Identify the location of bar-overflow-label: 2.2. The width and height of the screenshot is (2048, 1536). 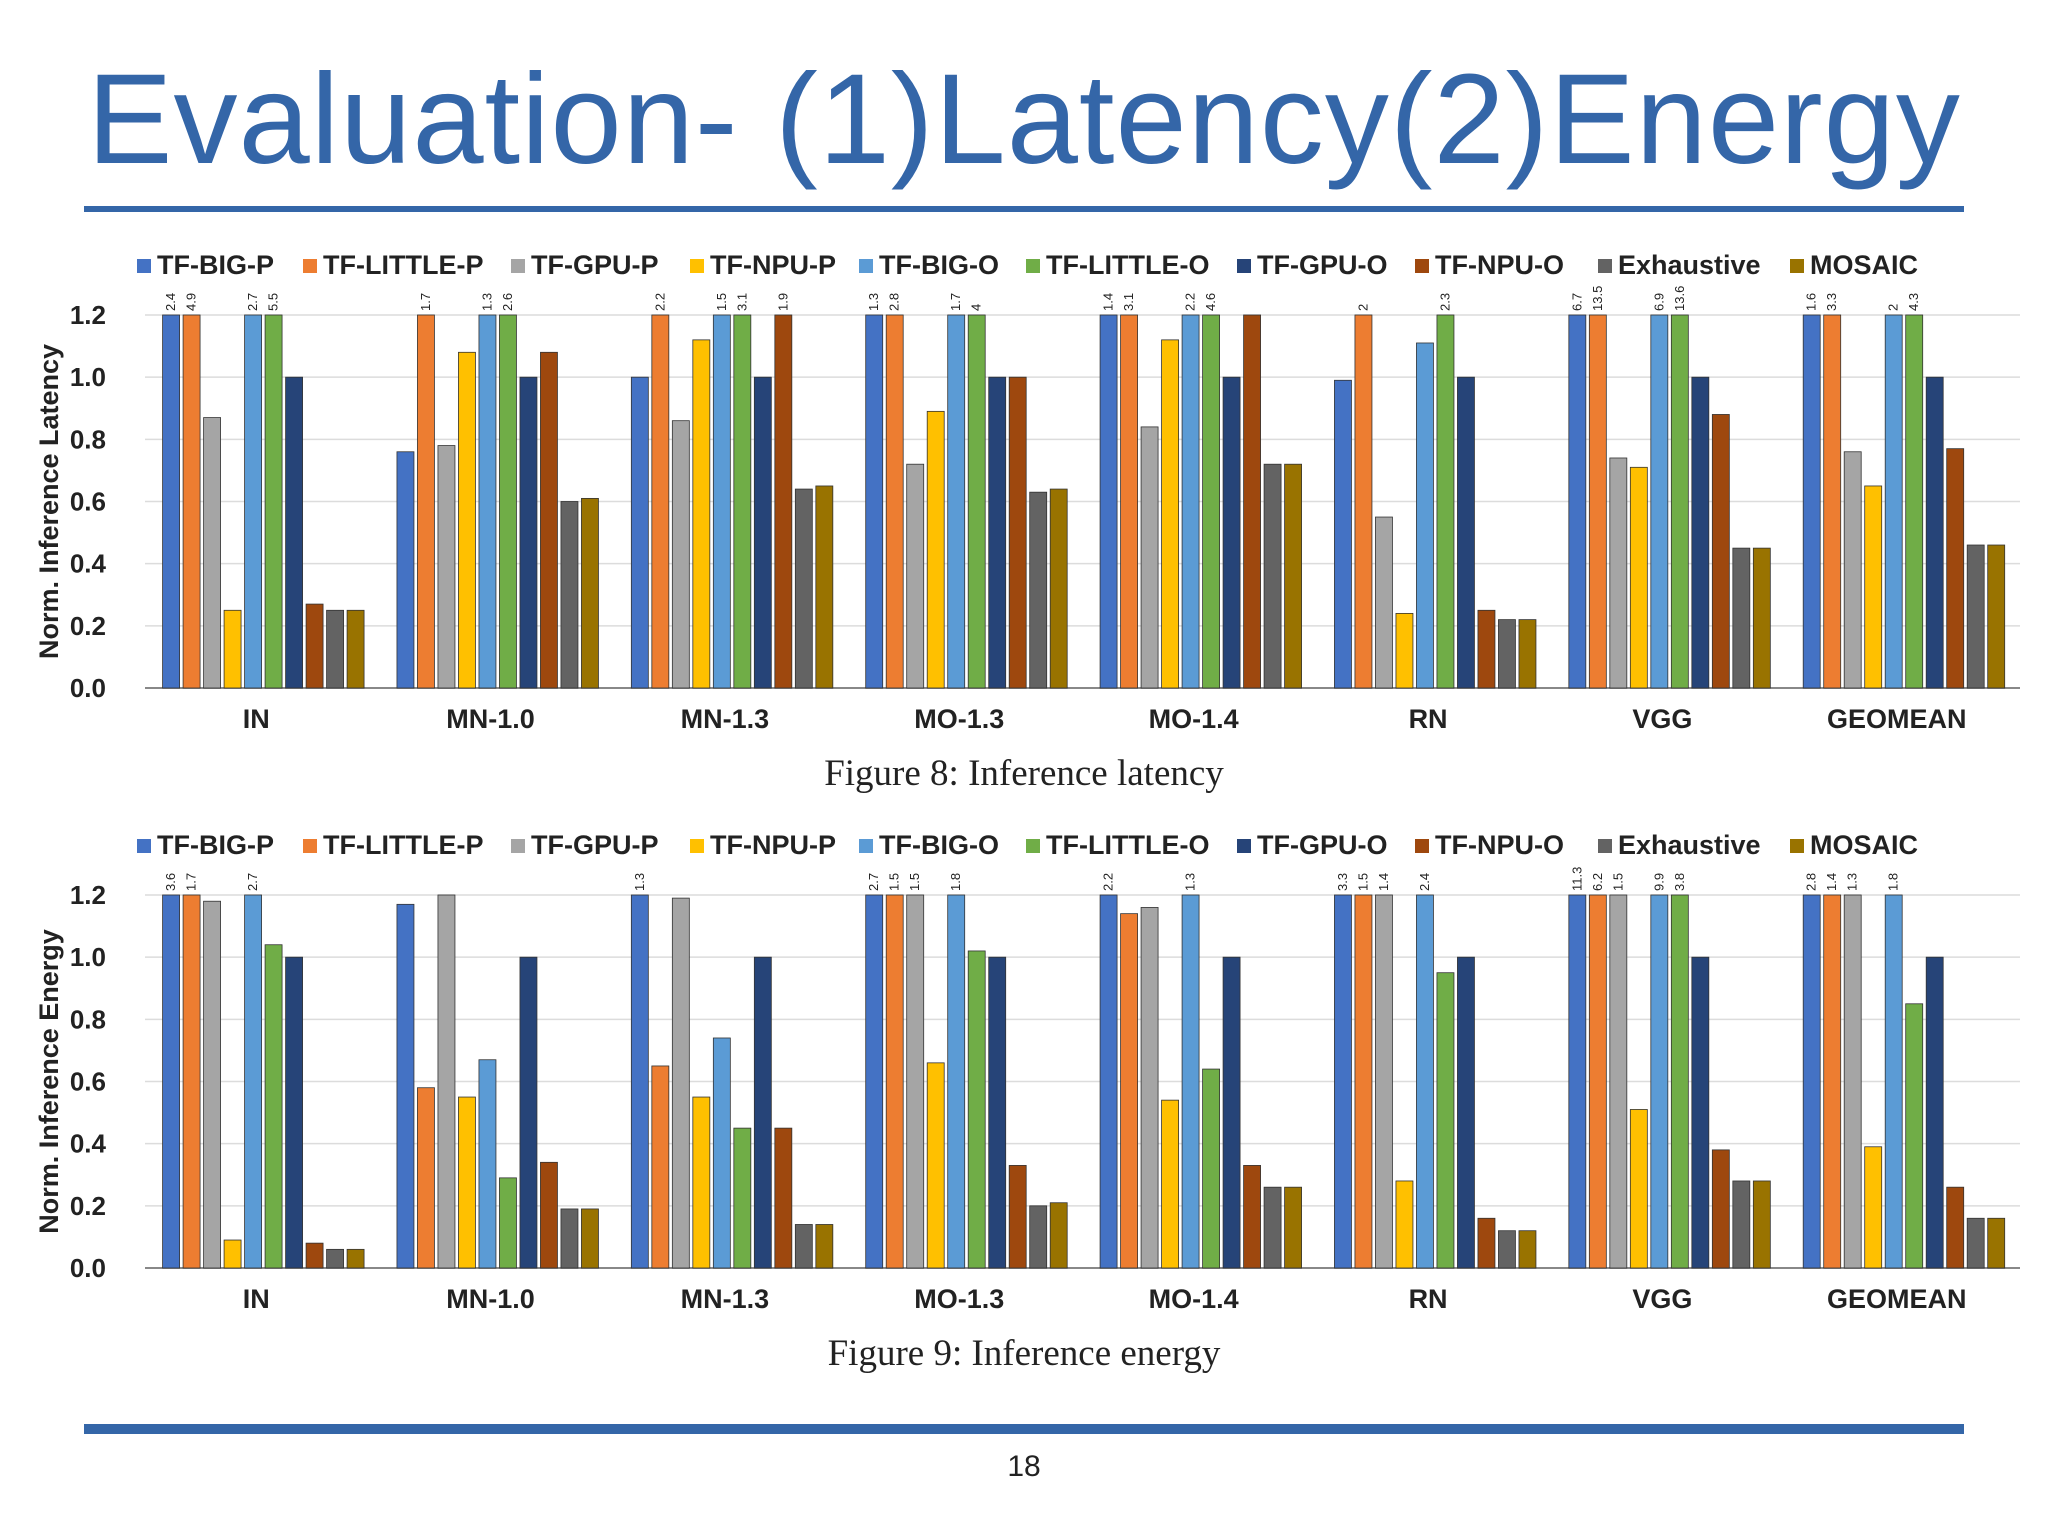
(1190, 302).